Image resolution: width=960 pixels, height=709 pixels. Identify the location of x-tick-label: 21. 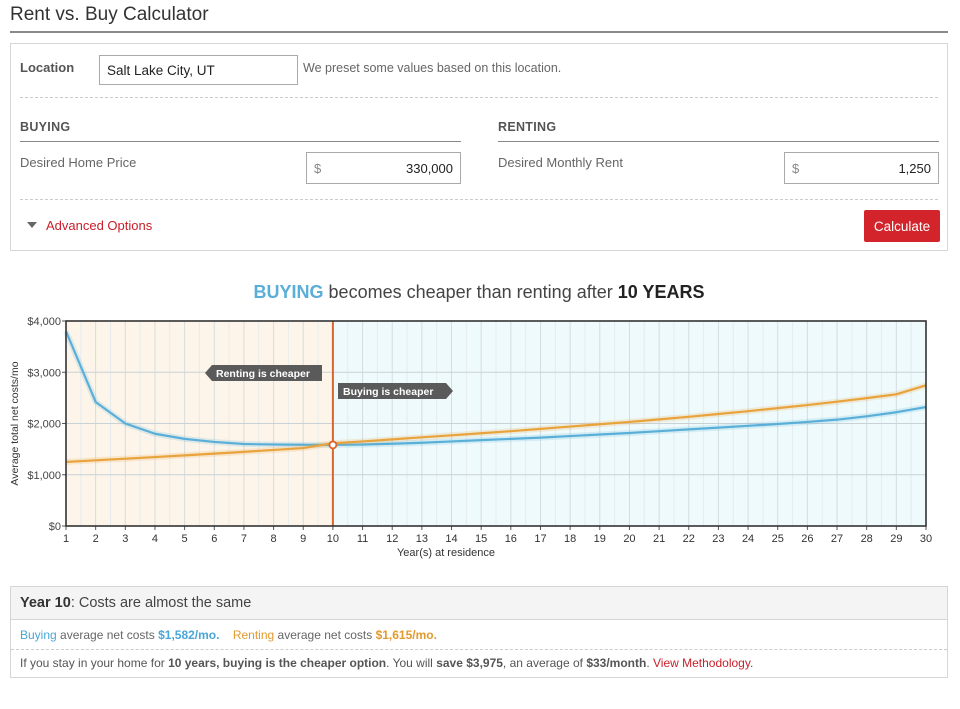
(659, 539).